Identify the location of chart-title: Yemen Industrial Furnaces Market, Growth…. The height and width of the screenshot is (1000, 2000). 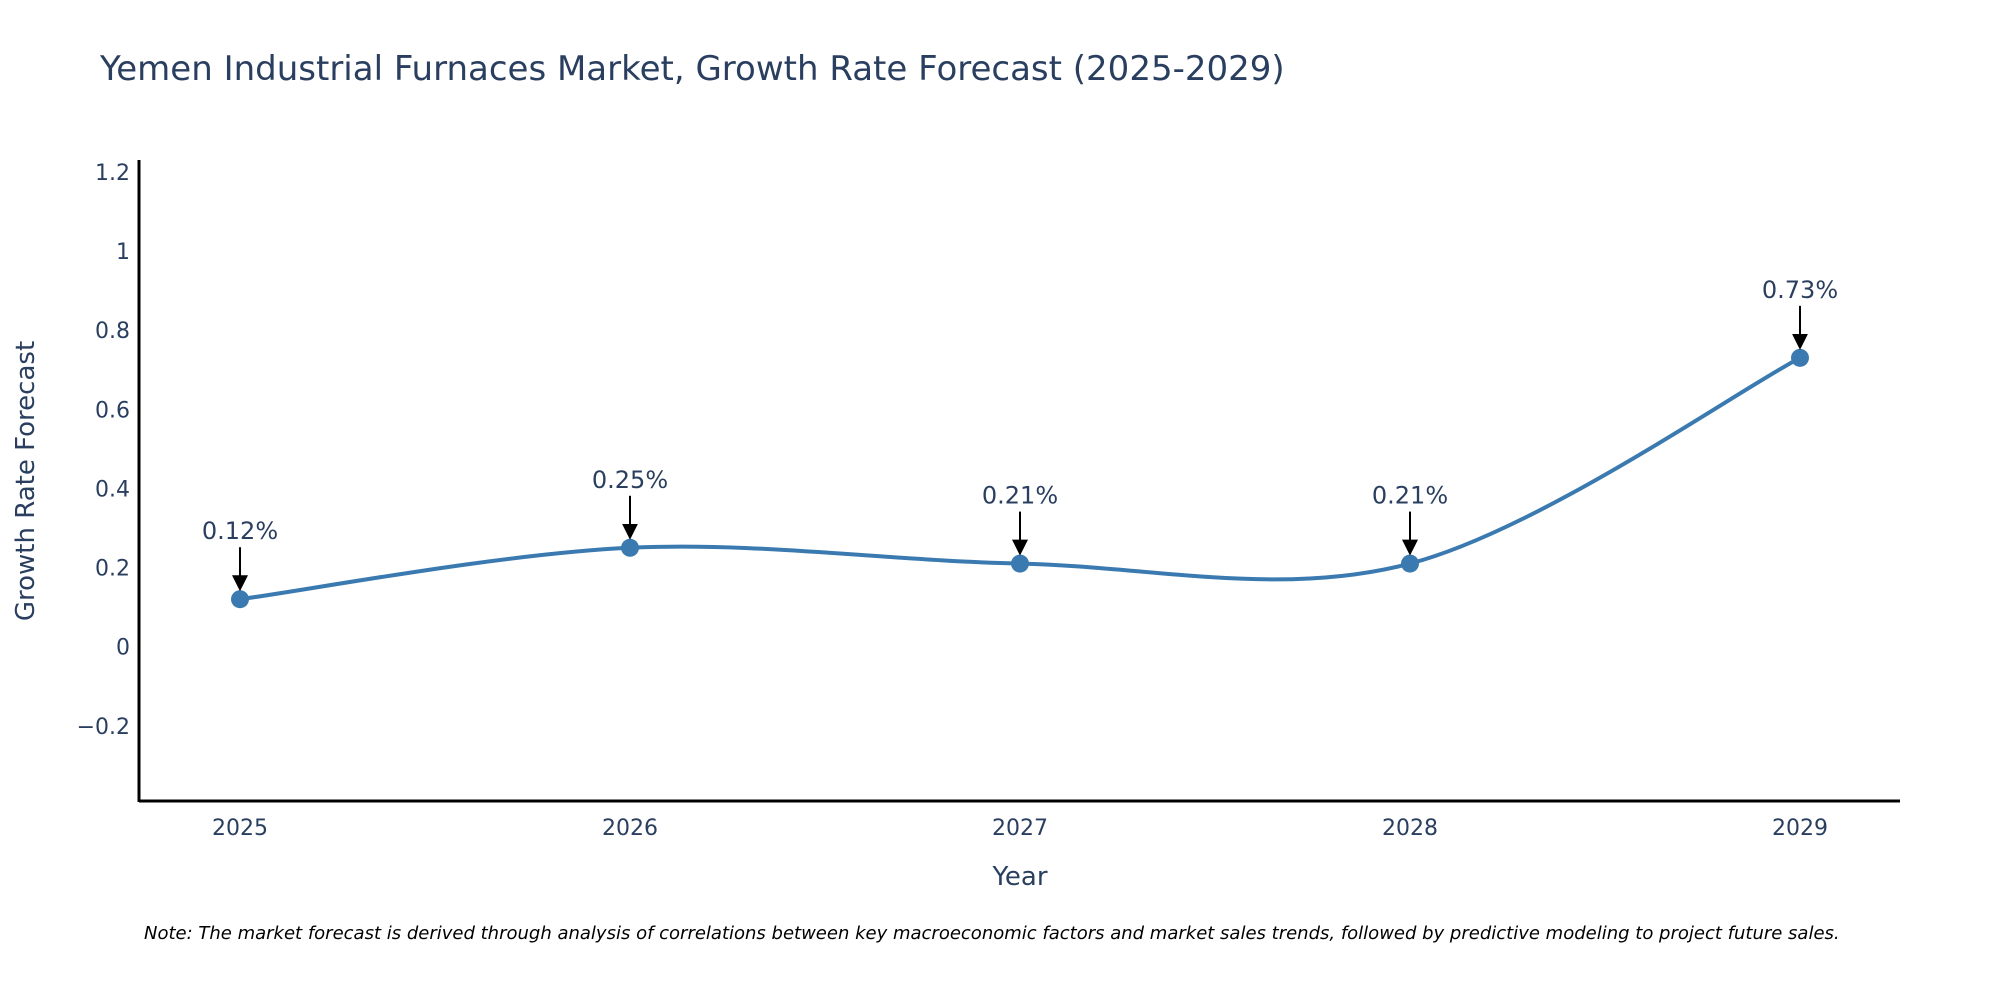
(692, 69).